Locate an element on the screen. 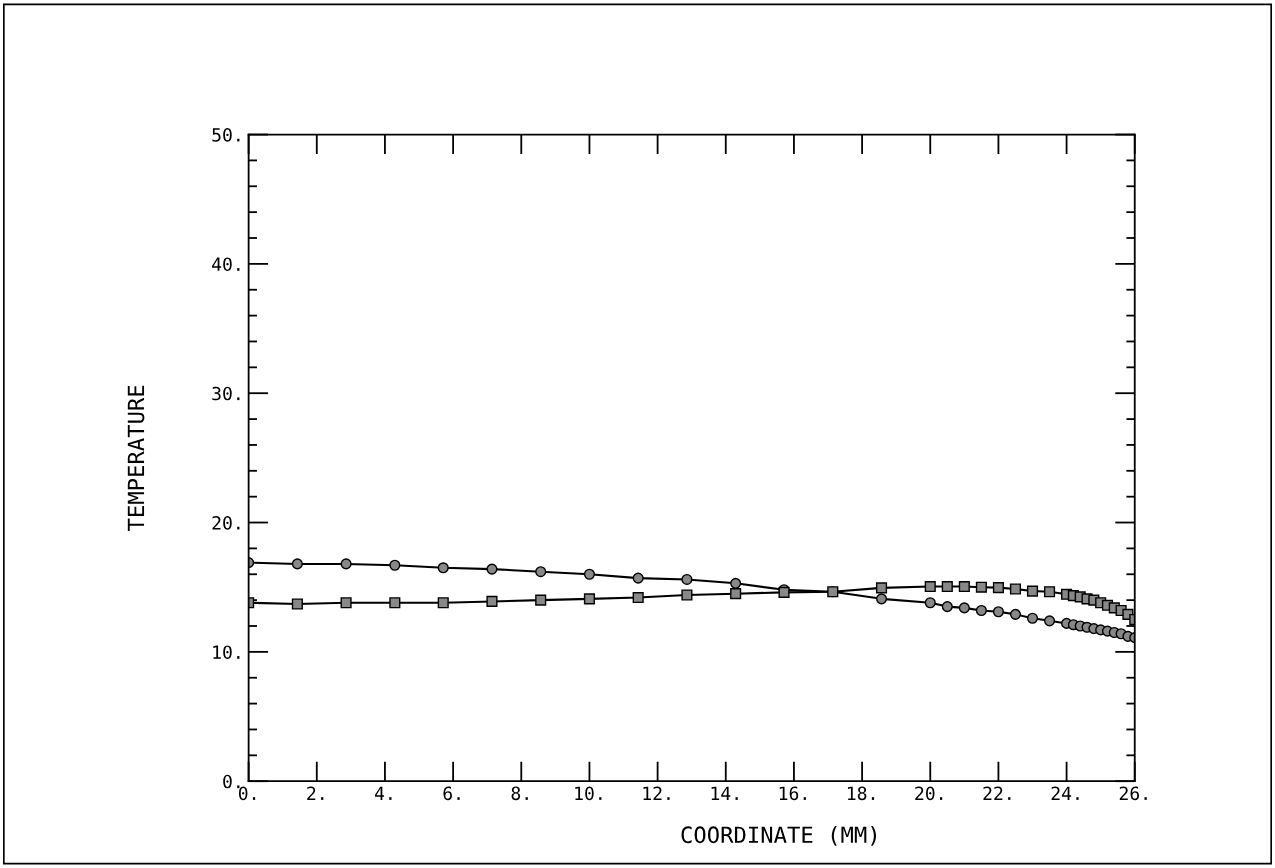 This screenshot has height=868, width=1275. y-tick-label: 10. is located at coordinates (226, 652).